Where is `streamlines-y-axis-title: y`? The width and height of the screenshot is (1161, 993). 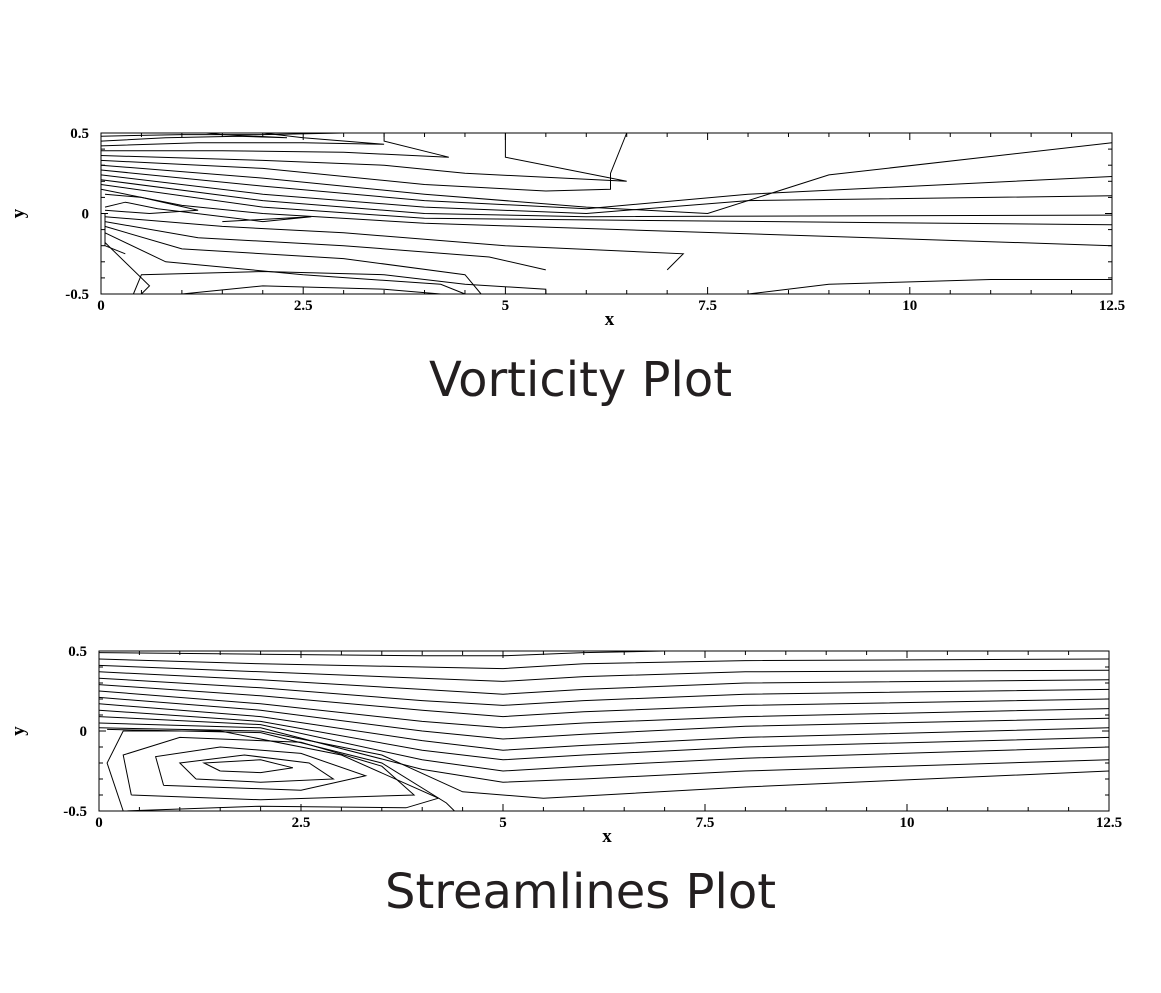
streamlines-y-axis-title: y is located at coordinates (18, 731).